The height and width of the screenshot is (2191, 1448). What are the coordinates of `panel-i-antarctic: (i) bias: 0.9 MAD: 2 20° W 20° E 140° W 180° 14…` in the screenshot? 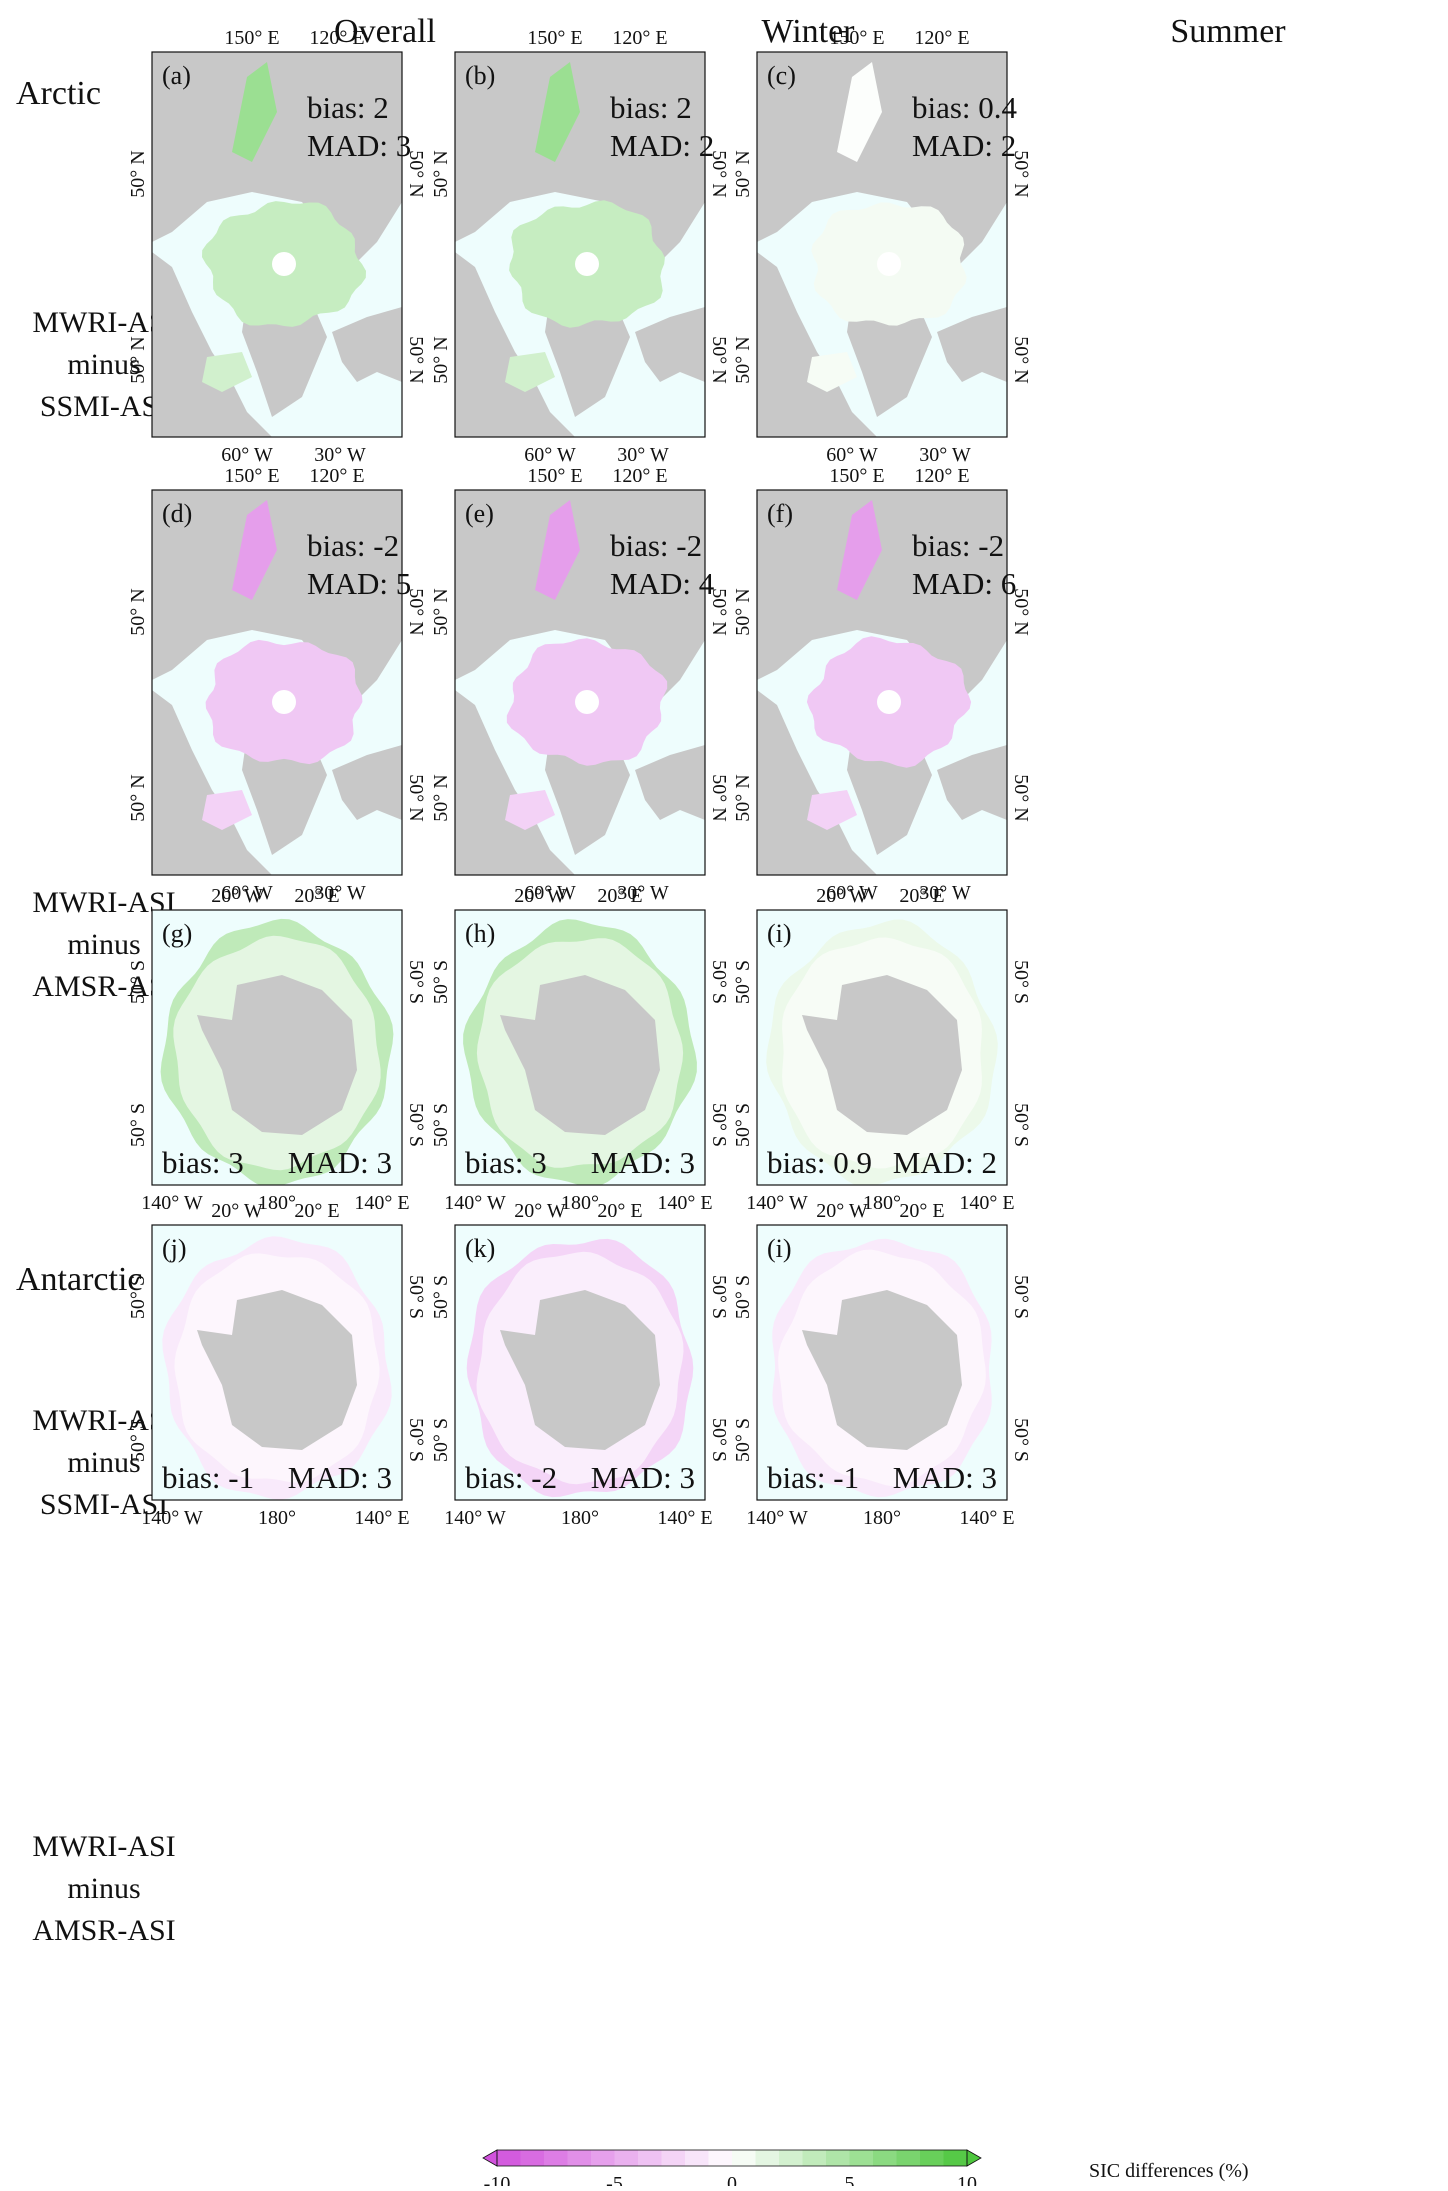 It's located at (882, 1049).